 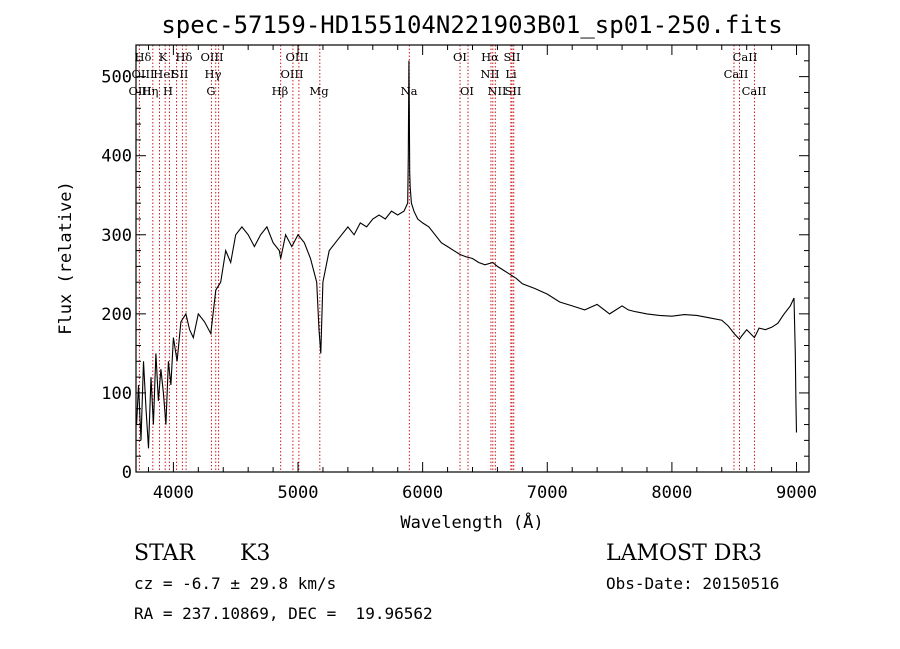 I want to click on x-axis-label: Wavelength (Å), so click(x=471, y=522).